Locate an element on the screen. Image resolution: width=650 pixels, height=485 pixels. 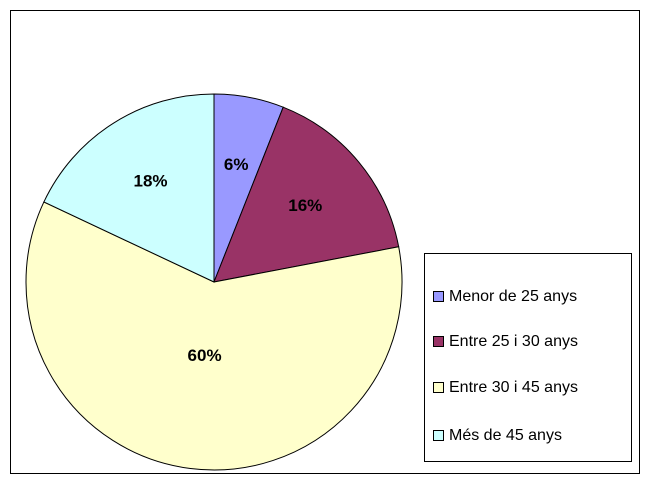
legend-label: Entre 30 i 45 anys is located at coordinates (513, 387).